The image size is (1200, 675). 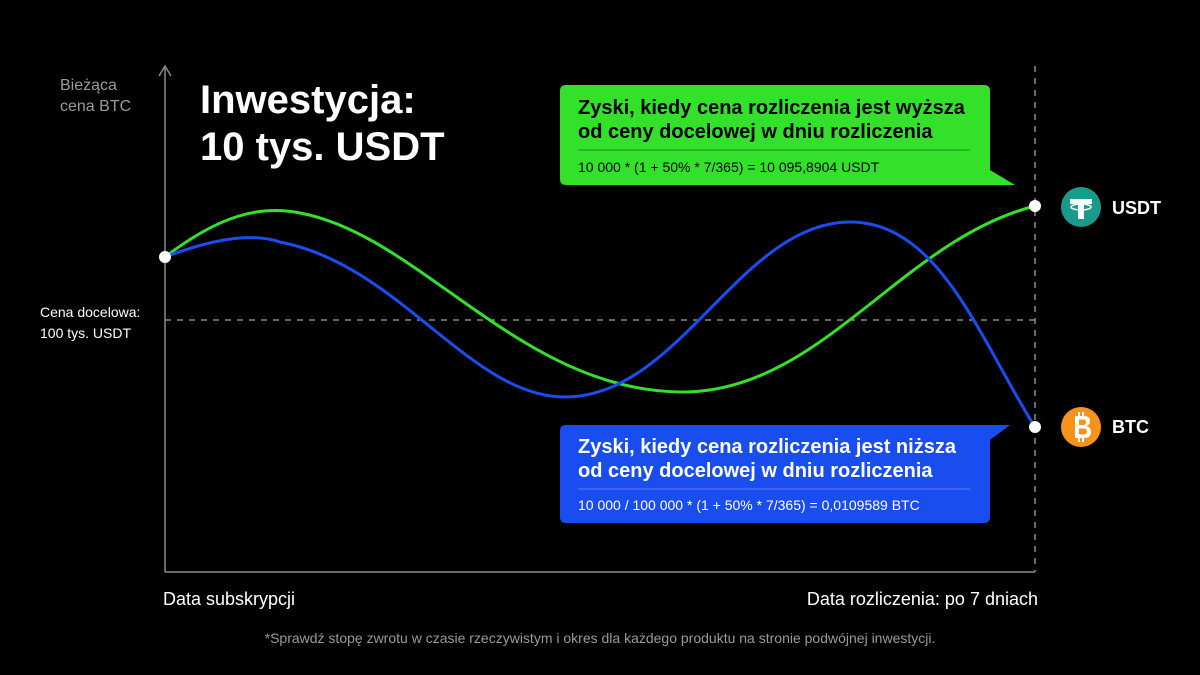 I want to click on usdt-point, so click(x=1035, y=206).